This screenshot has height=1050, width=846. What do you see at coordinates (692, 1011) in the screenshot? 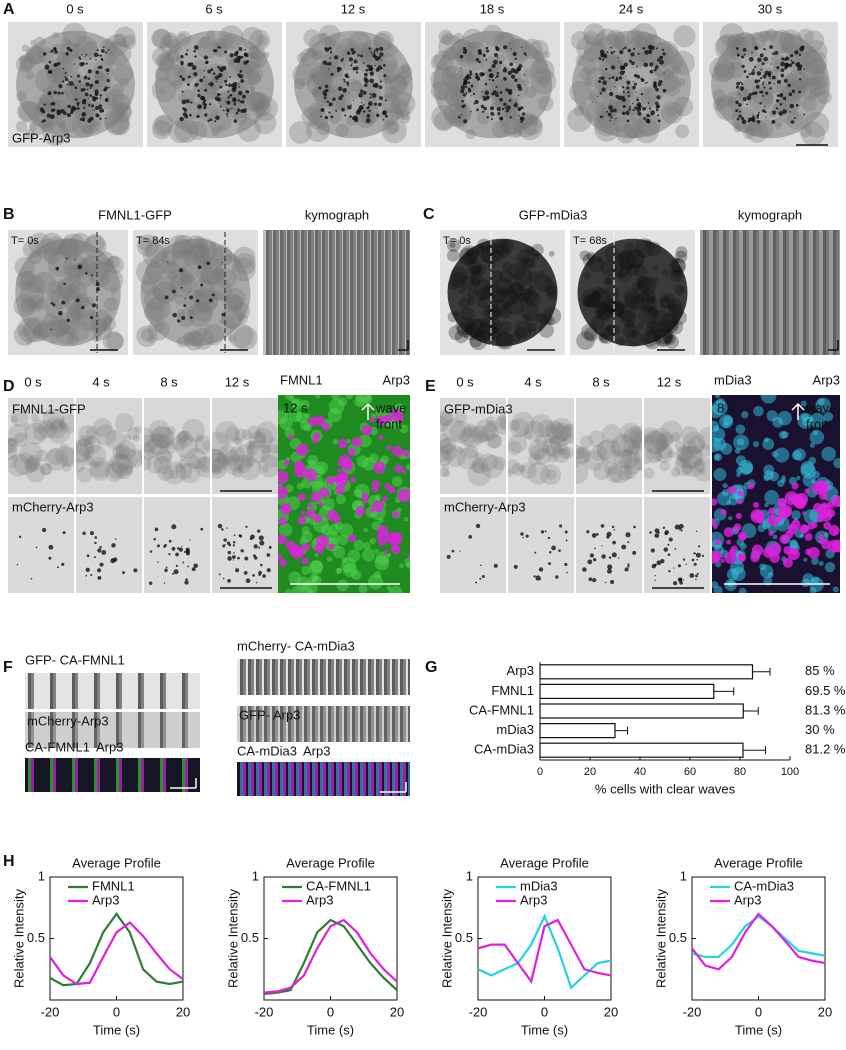
I see `x-tick-label: -20` at bounding box center [692, 1011].